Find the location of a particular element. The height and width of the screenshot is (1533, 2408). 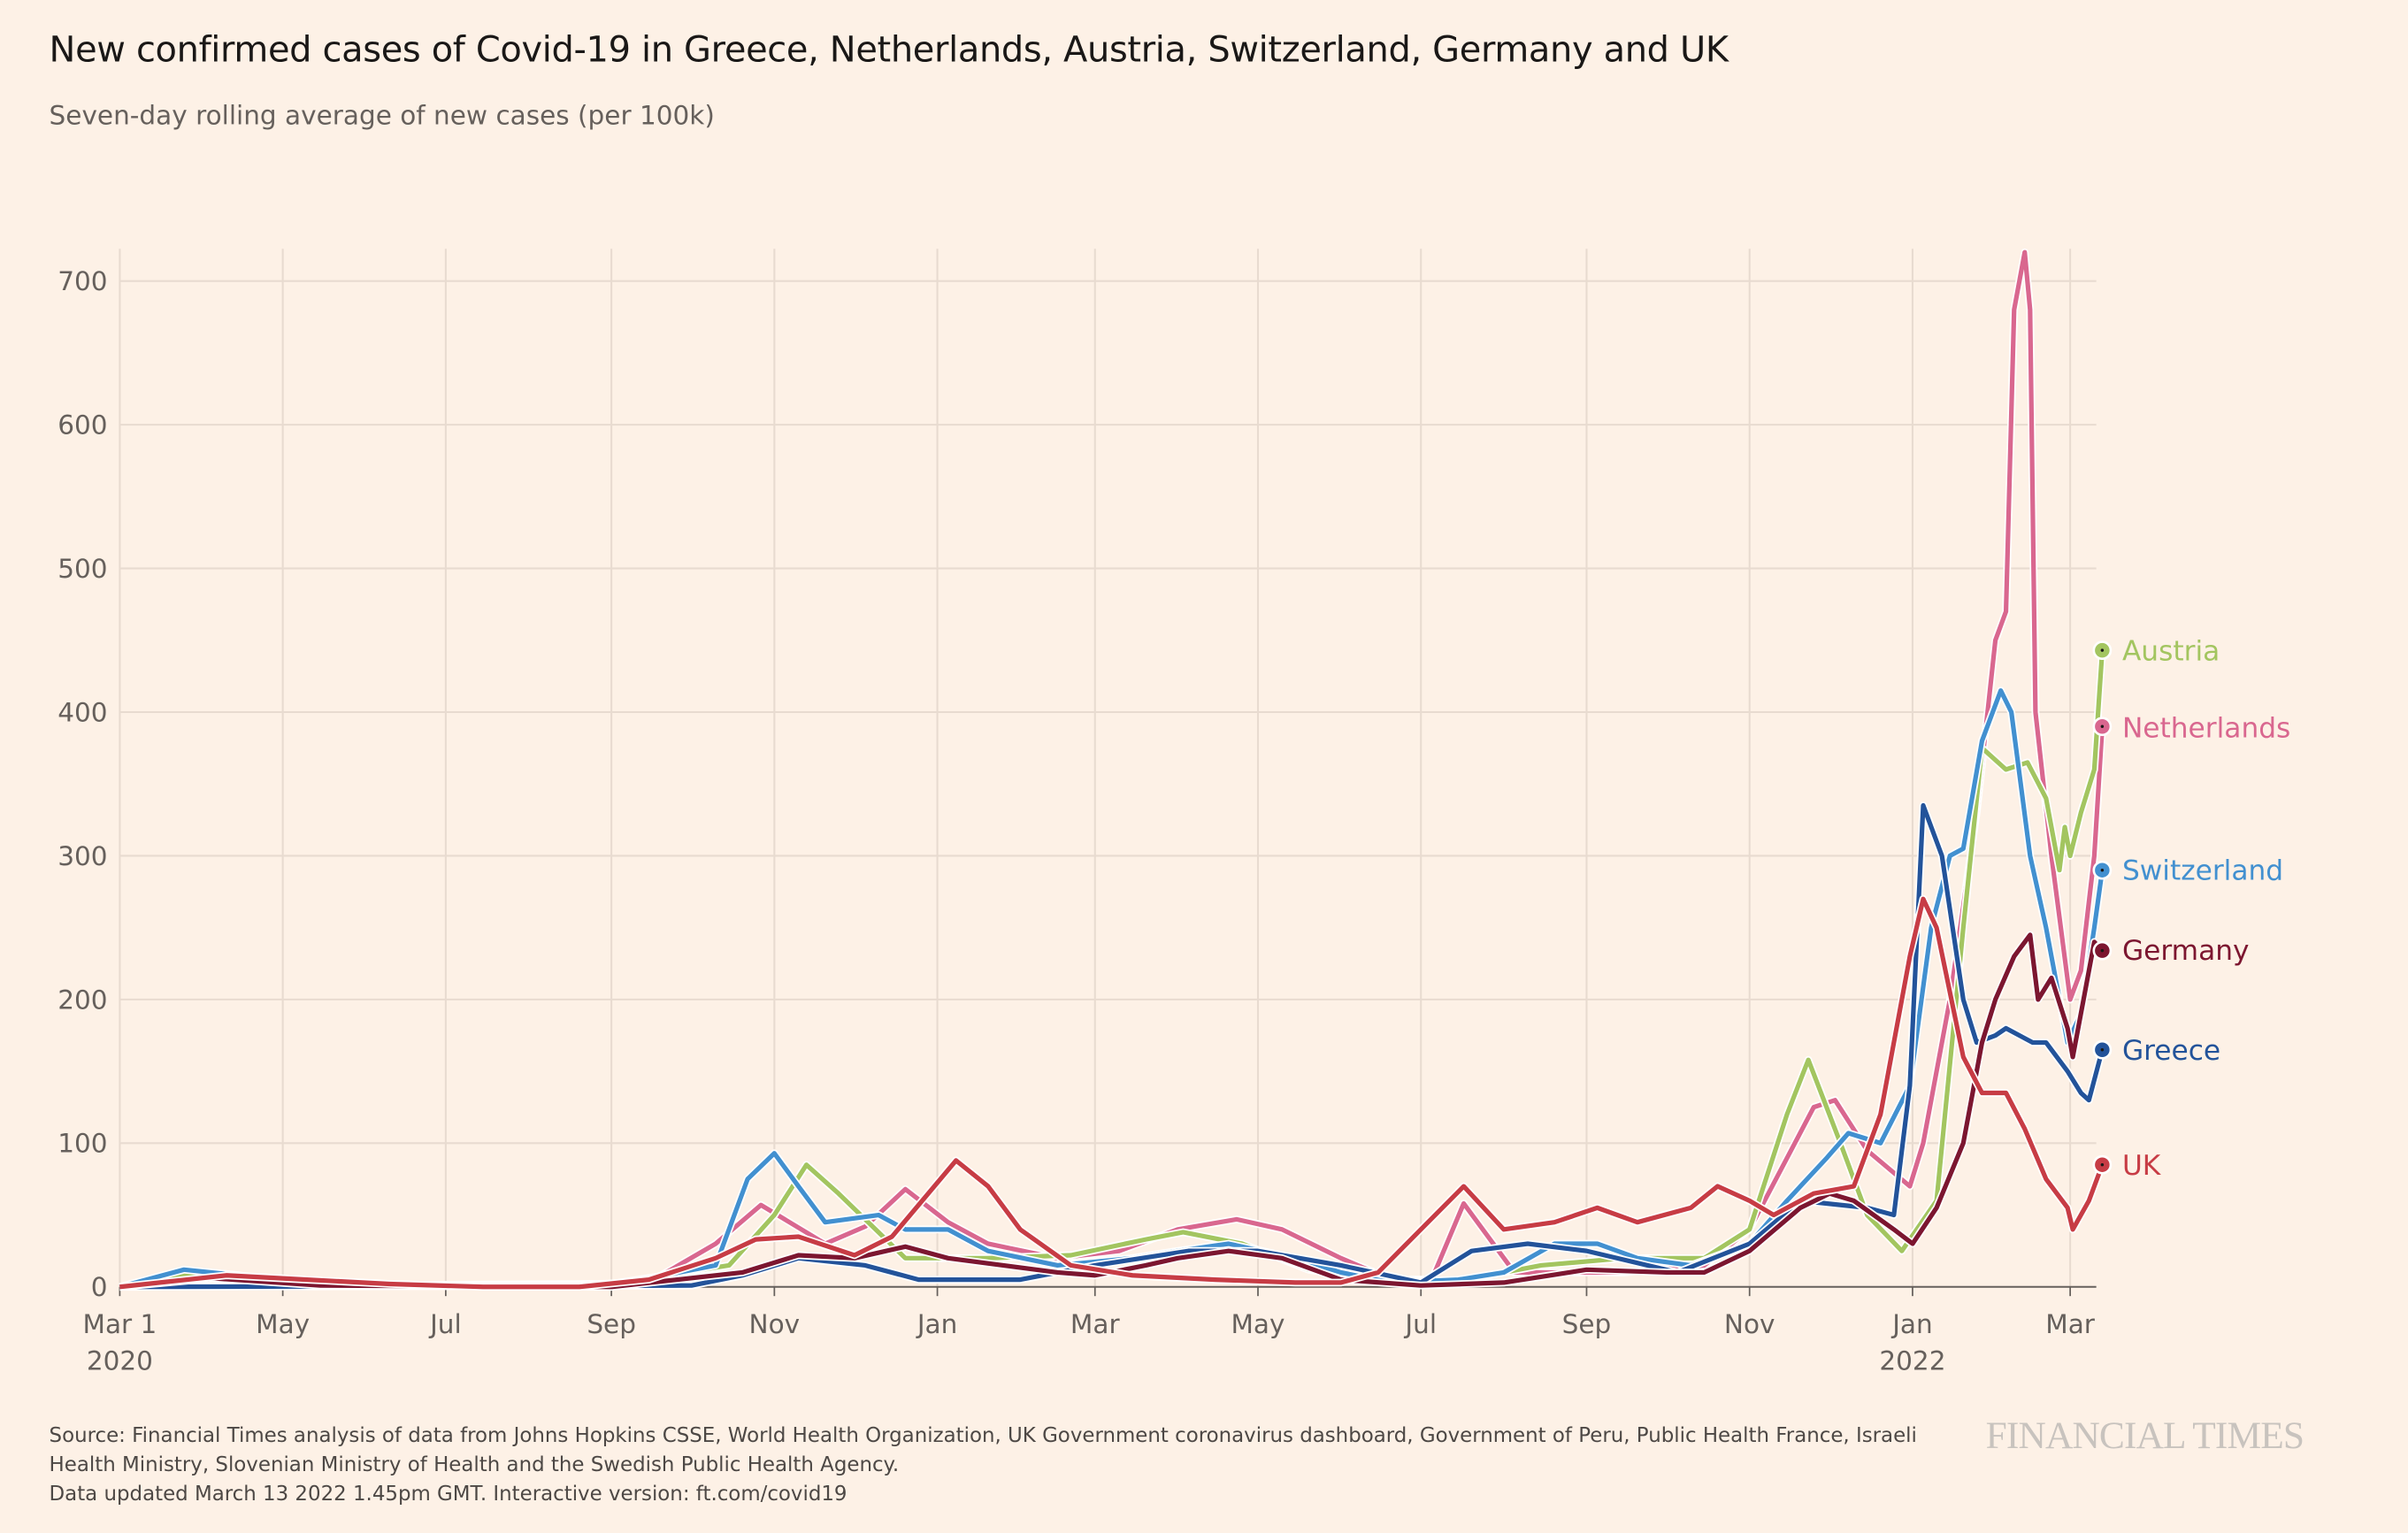

series-label-switzerland: Switzerland is located at coordinates (2203, 871).